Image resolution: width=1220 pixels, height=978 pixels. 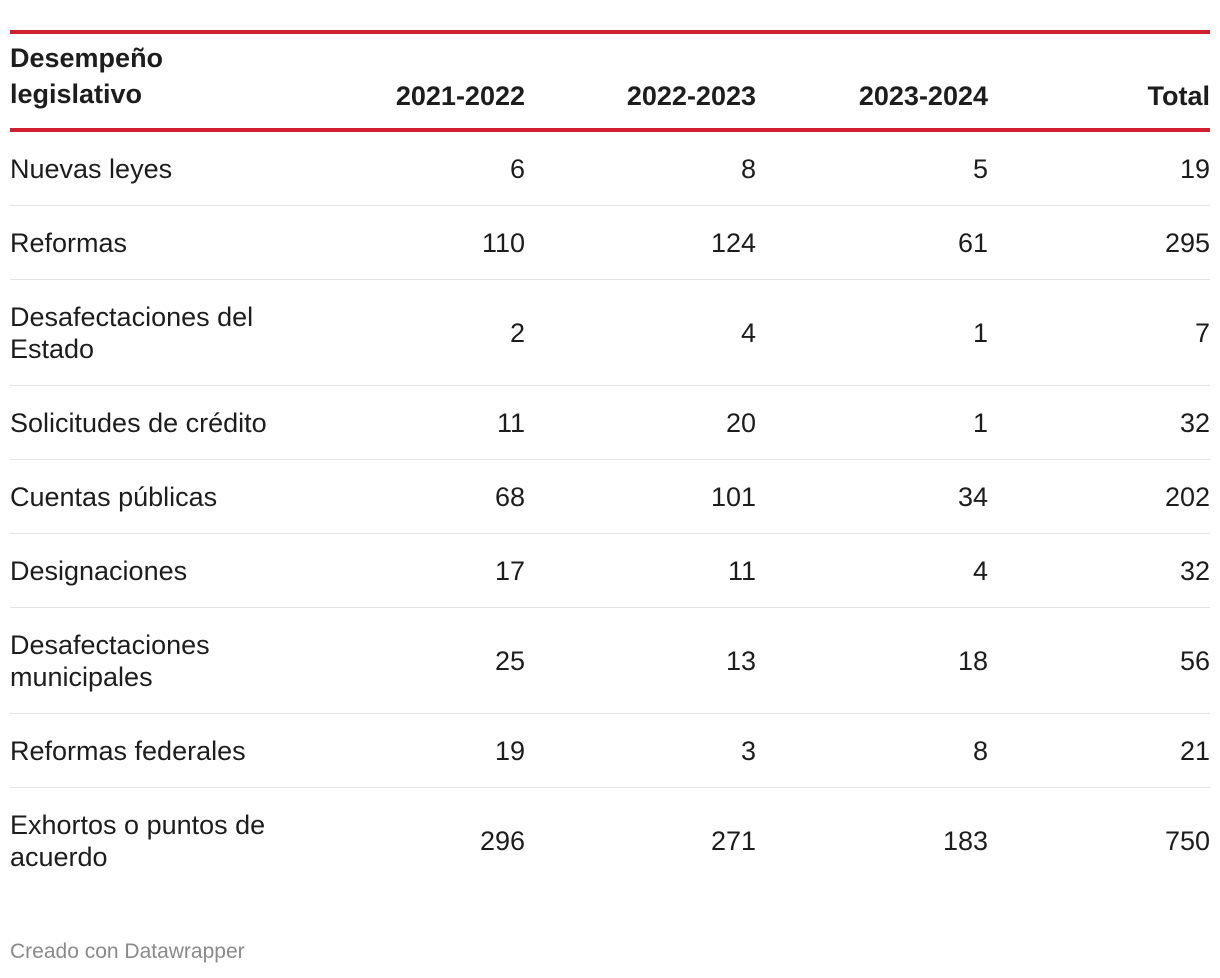 What do you see at coordinates (128, 750) in the screenshot?
I see `row-label: Reformas federales` at bounding box center [128, 750].